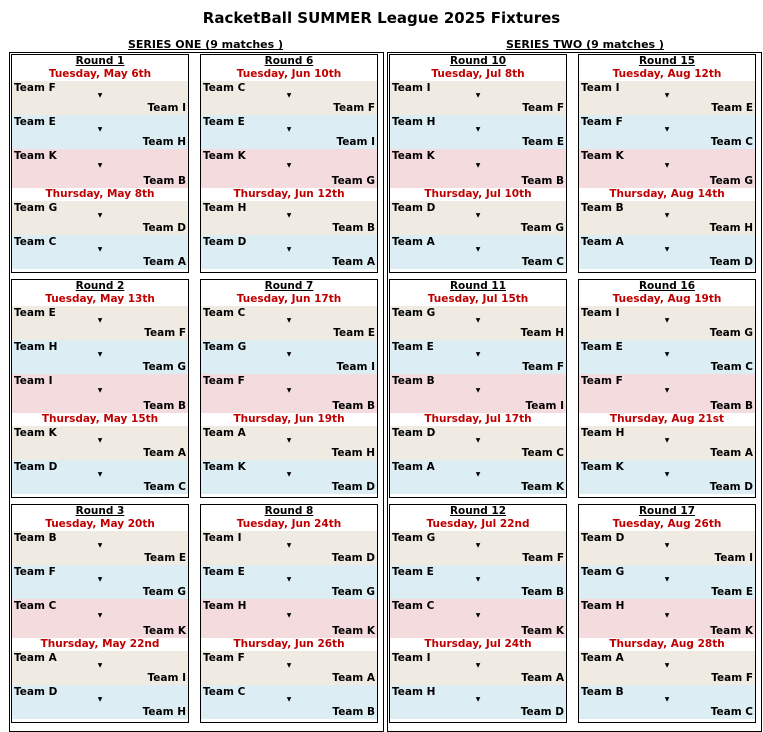 Image resolution: width=763 pixels, height=732 pixels. I want to click on match-row: Team F ▼ Team A, so click(289, 668).